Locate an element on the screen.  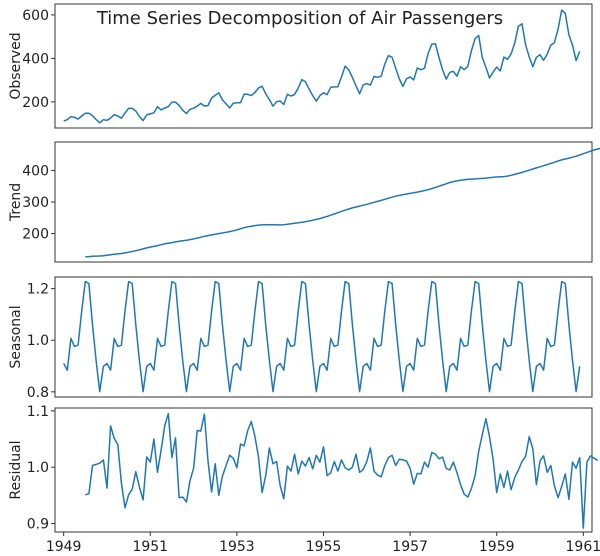
observed-ytick-label: 400 is located at coordinates (35, 59).